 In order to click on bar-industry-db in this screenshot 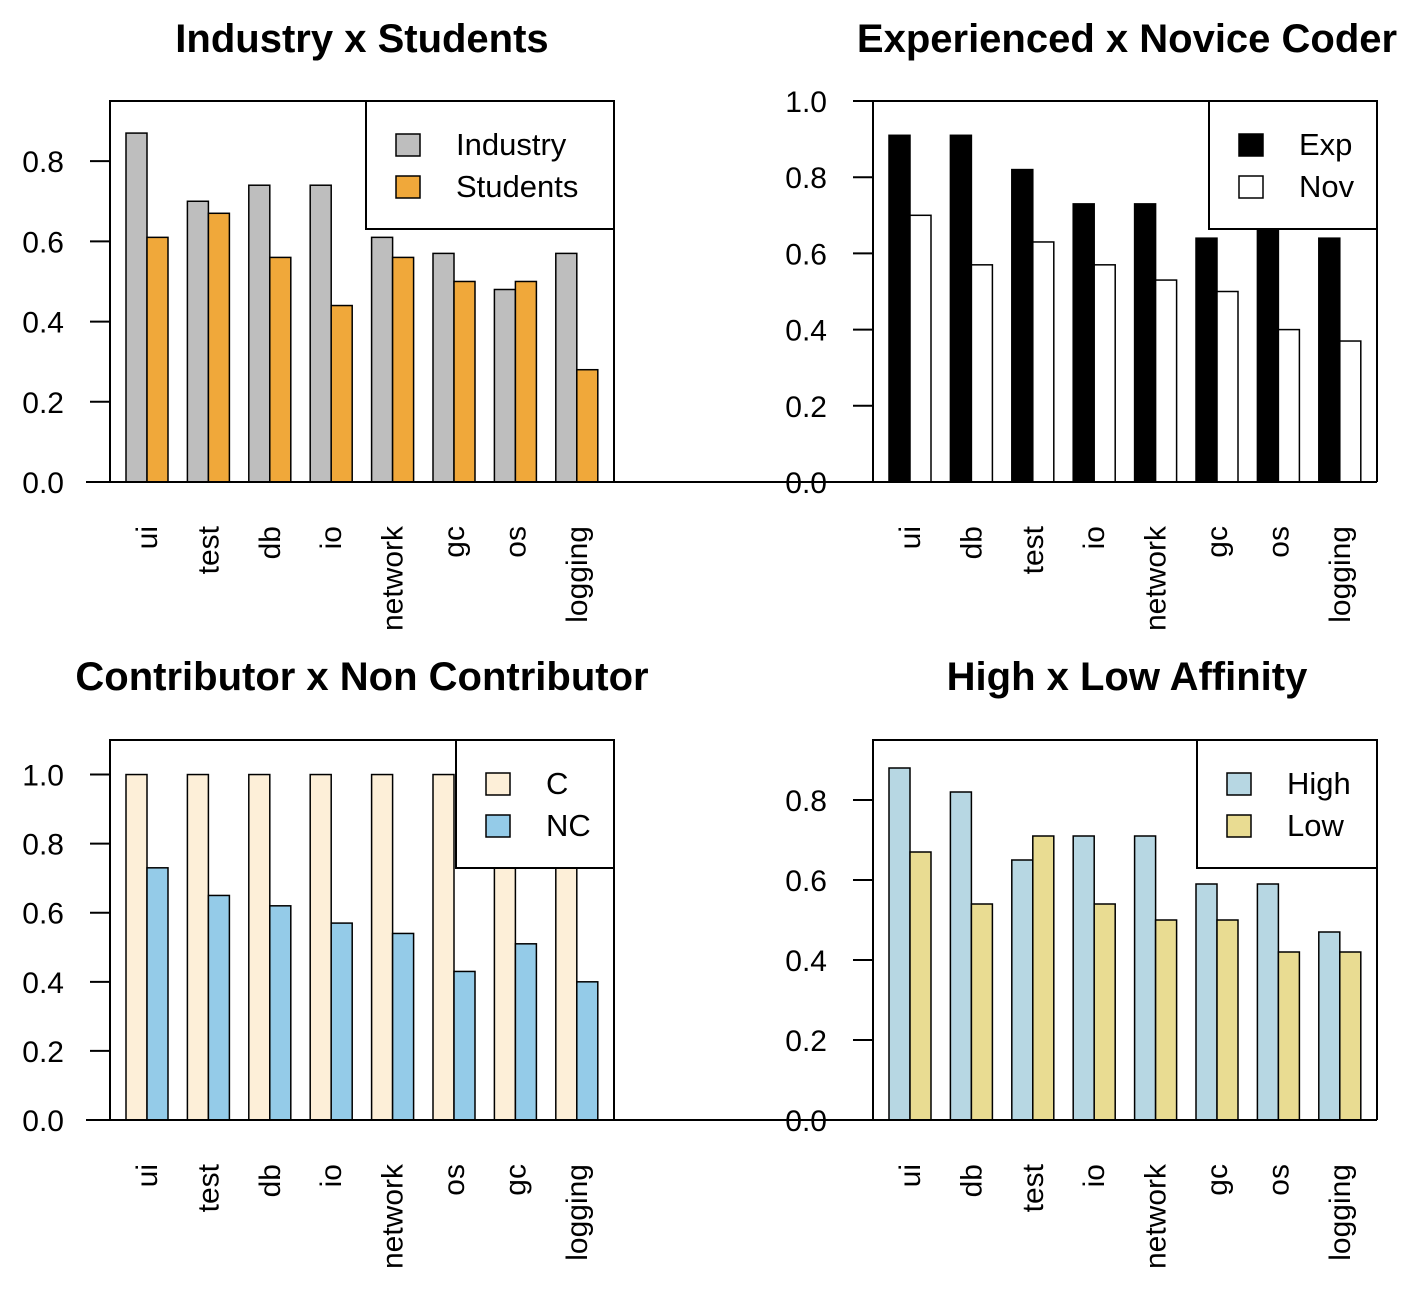, I will do `click(259, 333)`.